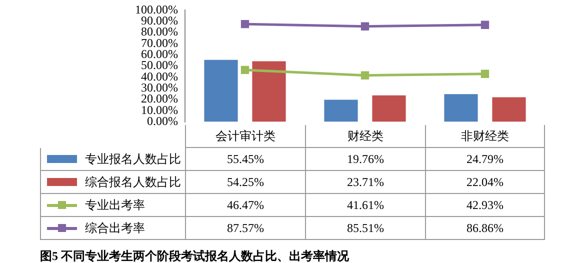 Image resolution: width=573 pixels, height=263 pixels. What do you see at coordinates (365, 159) in the screenshot?
I see `data-label: 19.76%` at bounding box center [365, 159].